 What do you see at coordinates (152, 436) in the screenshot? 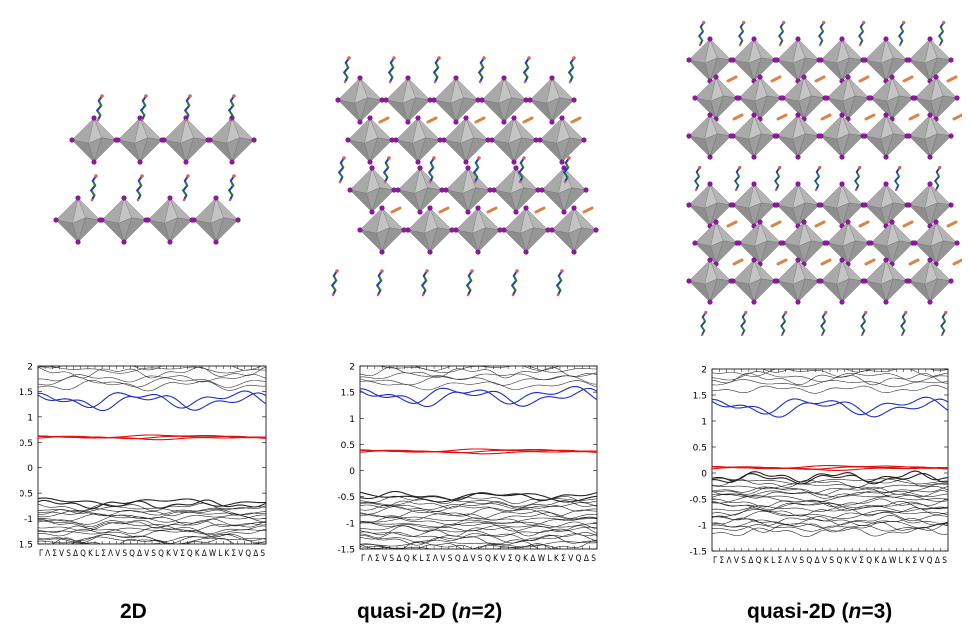
I see `red-band` at bounding box center [152, 436].